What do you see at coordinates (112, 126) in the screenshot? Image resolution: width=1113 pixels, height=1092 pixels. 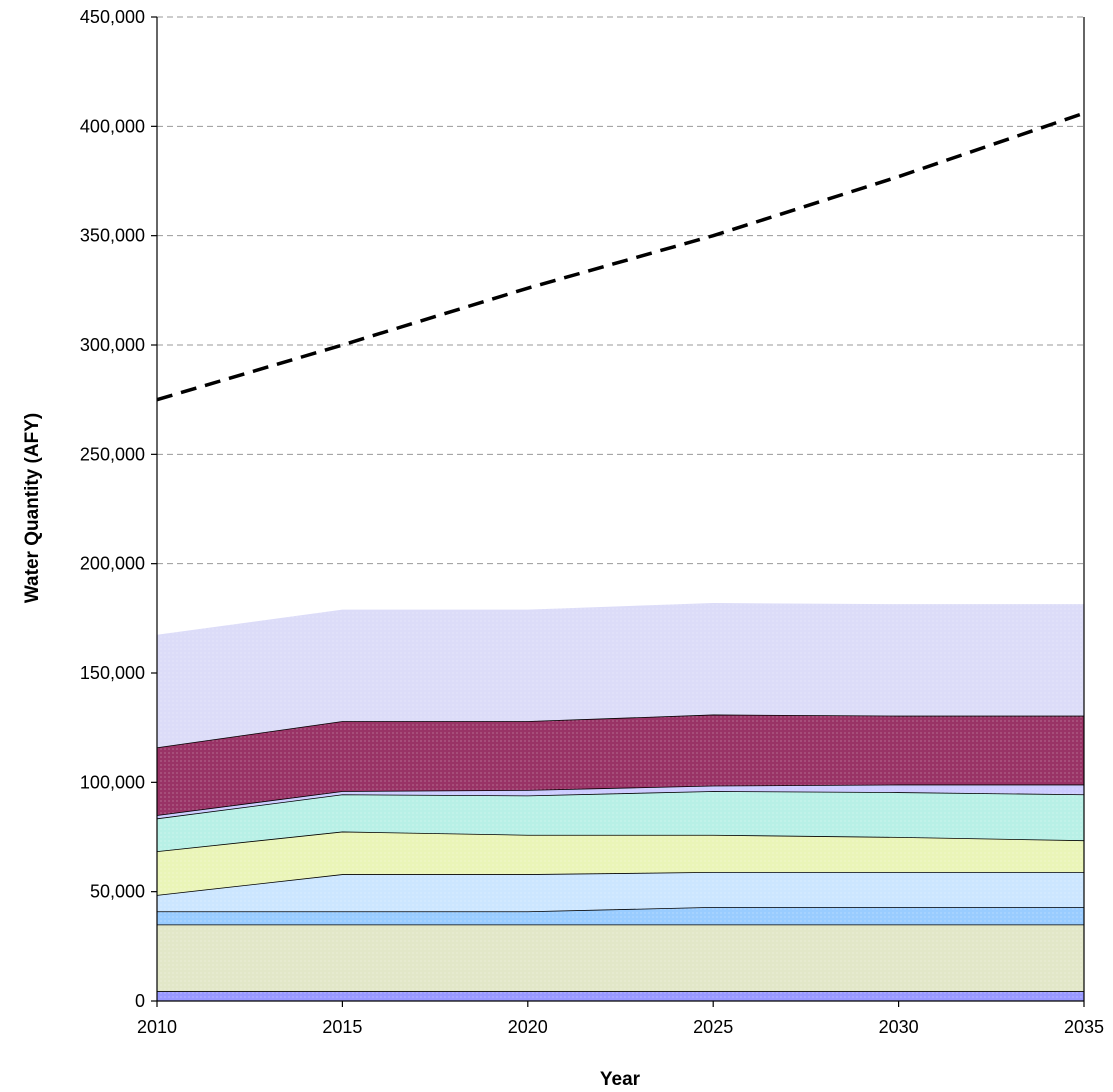 I see `y-tick-label: 400,000` at bounding box center [112, 126].